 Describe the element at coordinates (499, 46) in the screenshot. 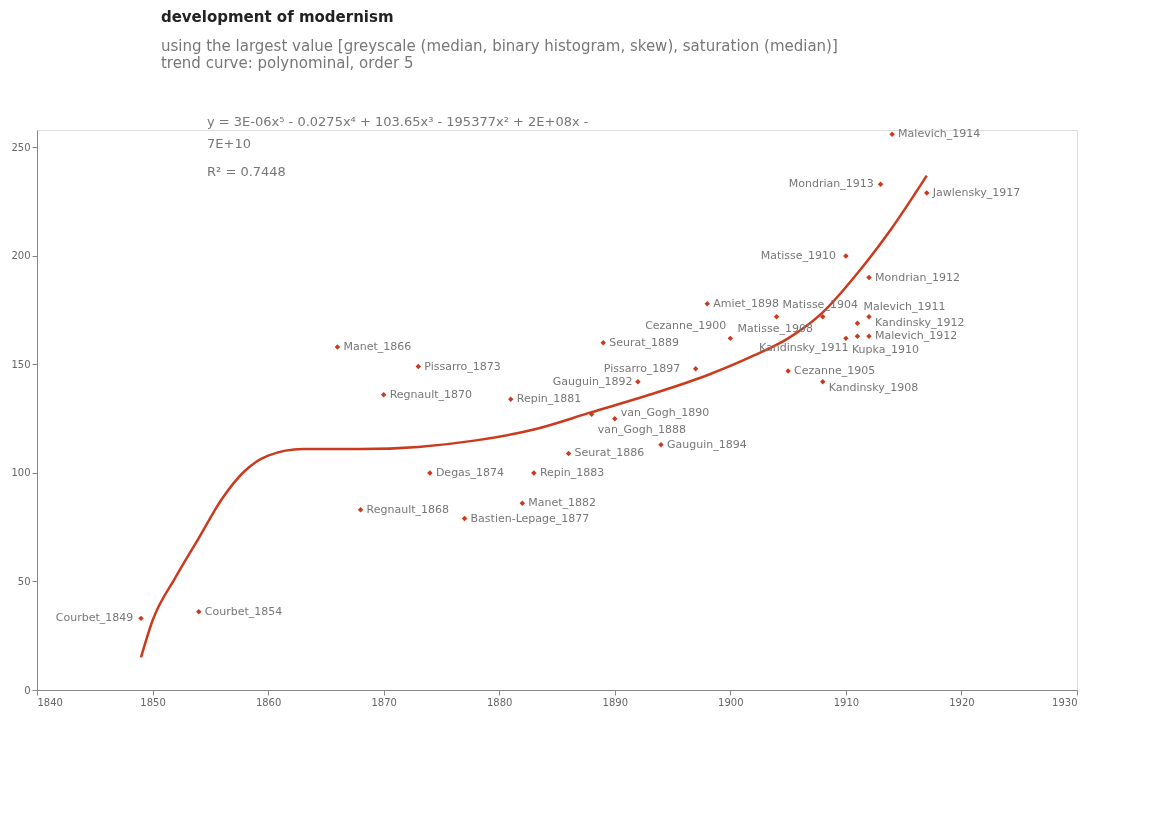

I see `text: using the largest value [greyscale (median, binary histogram, skew), saturation (median)]` at that location.